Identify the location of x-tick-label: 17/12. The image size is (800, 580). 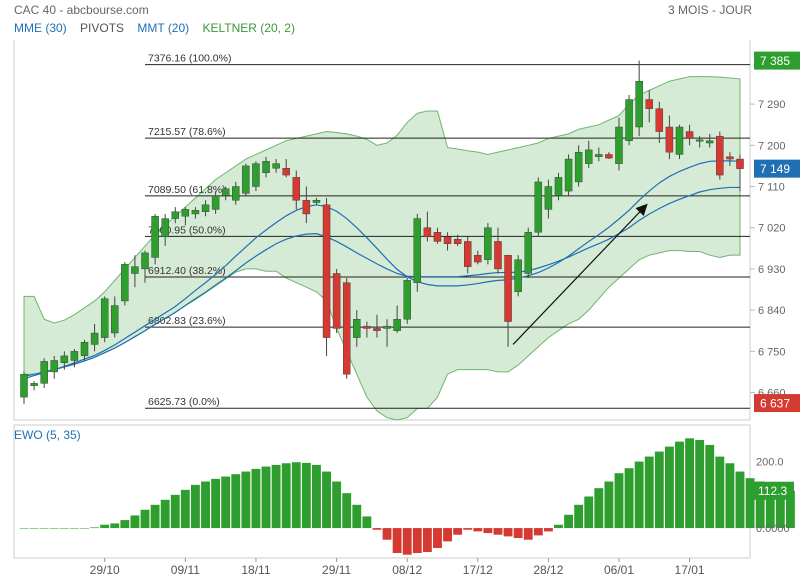
(478, 570).